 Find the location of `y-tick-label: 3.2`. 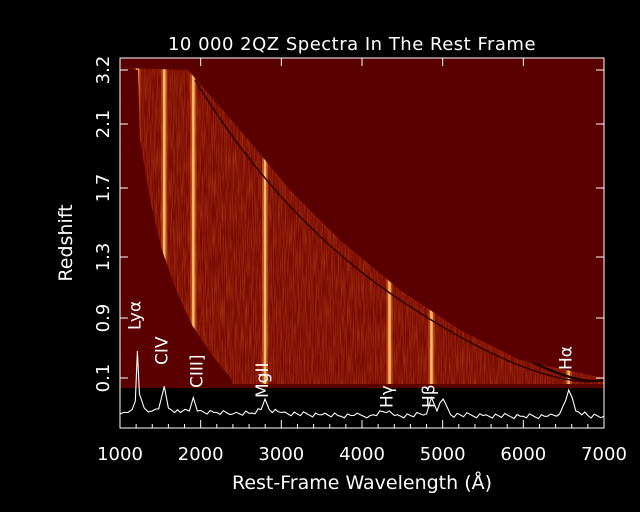

y-tick-label: 3.2 is located at coordinates (103, 70).